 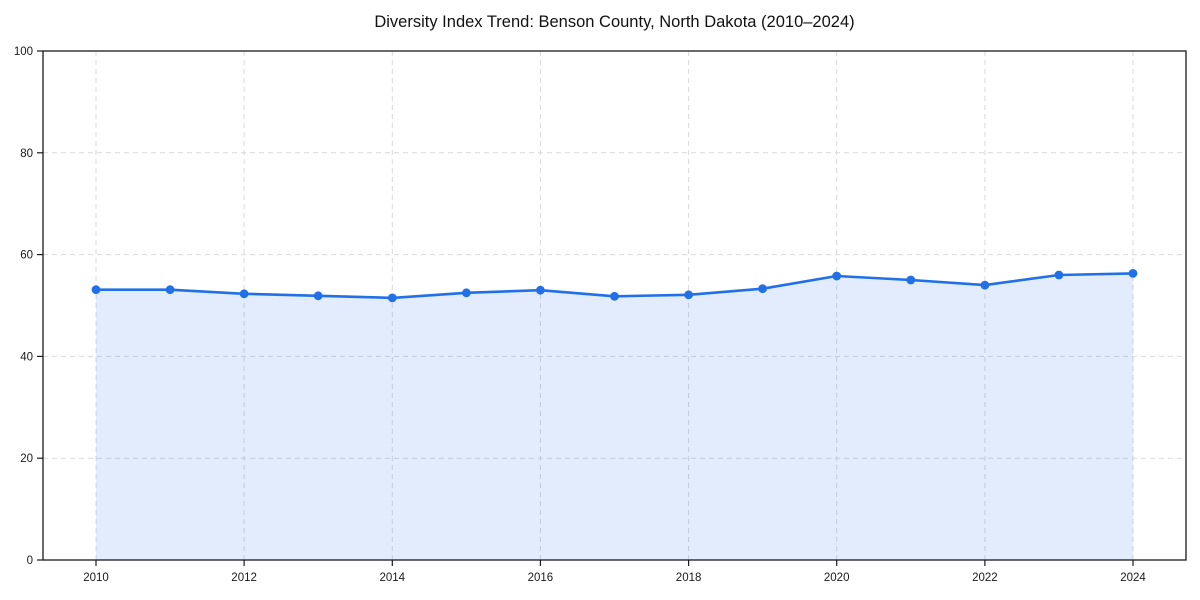 I want to click on y-tick-label-20: 20, so click(x=26, y=459).